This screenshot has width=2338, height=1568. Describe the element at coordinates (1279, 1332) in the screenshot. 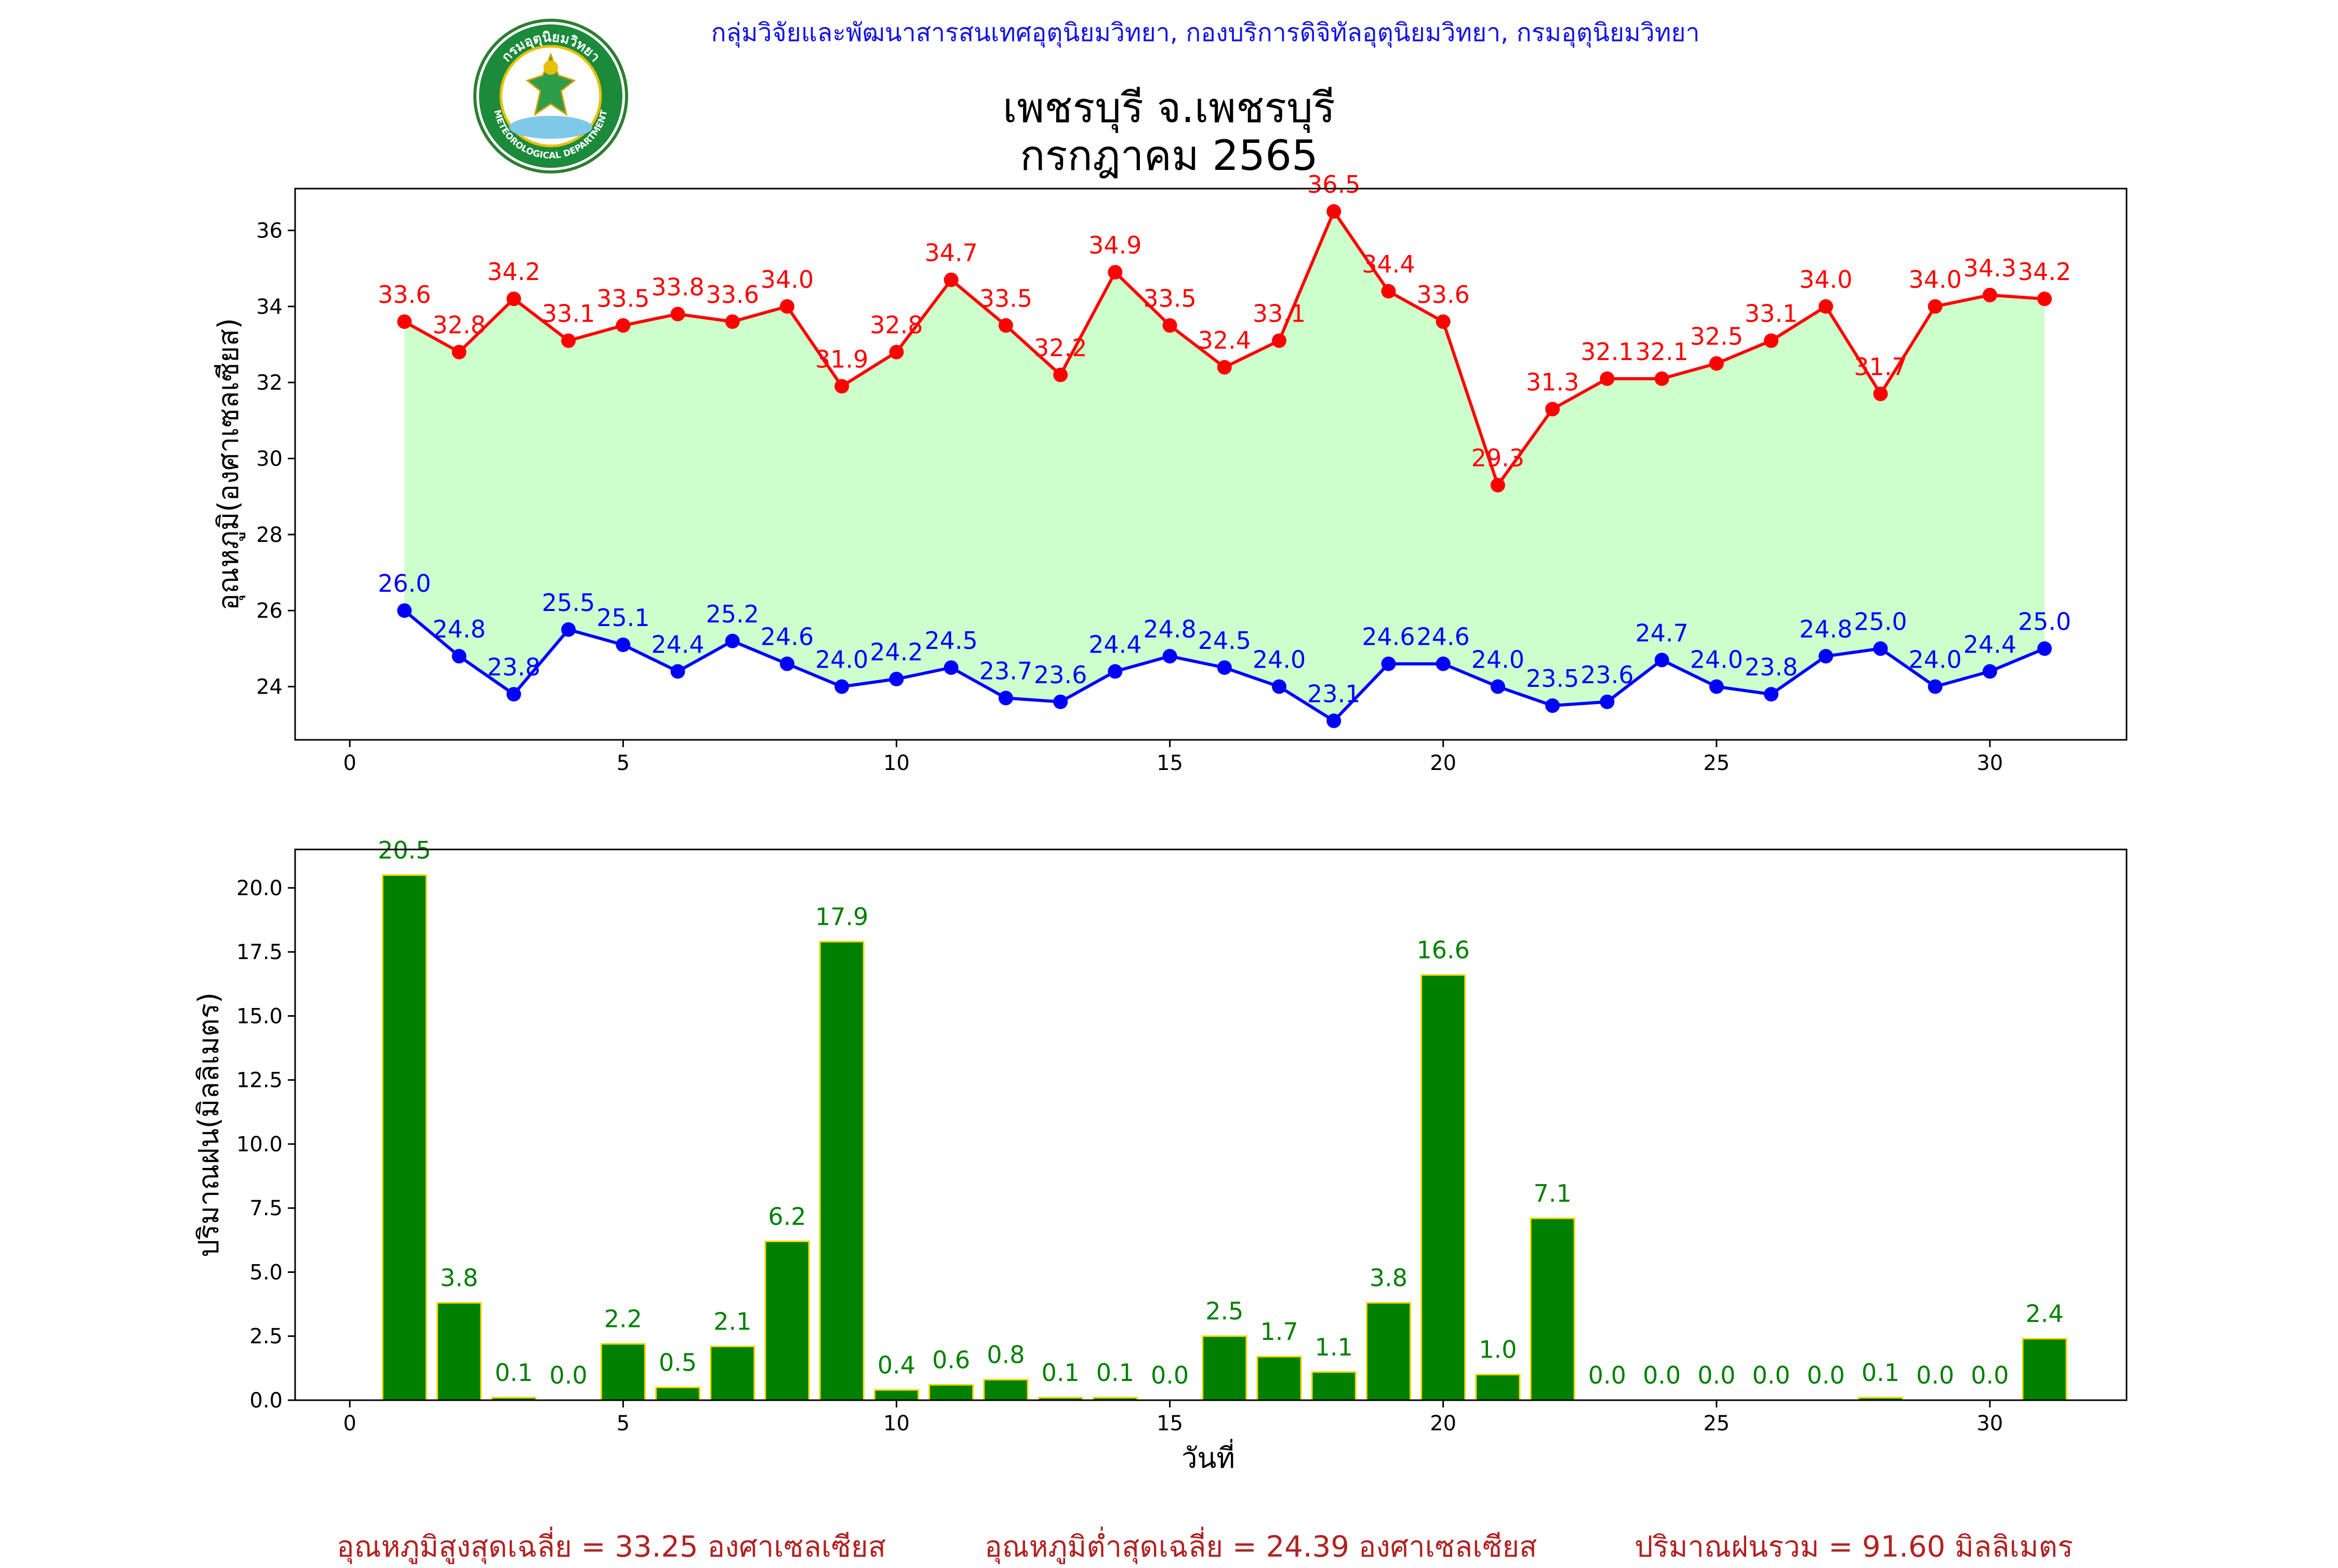

I see `rain-data-label: 1.7` at that location.